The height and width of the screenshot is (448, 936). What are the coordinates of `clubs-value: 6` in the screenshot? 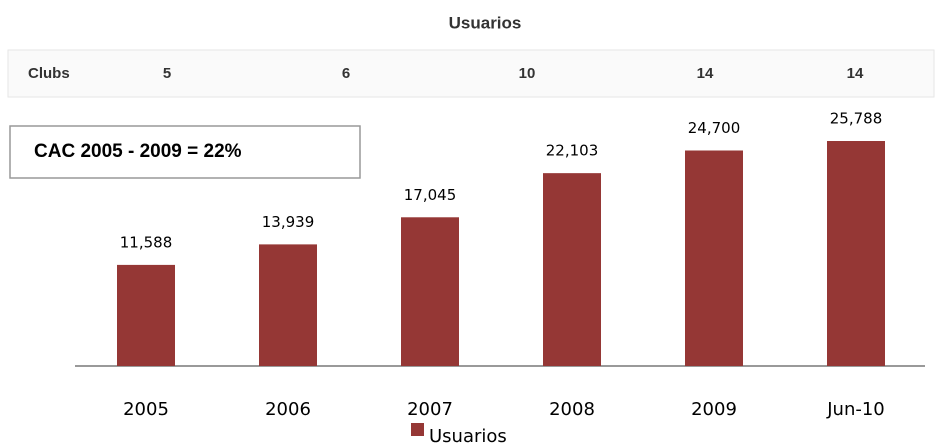 It's located at (346, 73).